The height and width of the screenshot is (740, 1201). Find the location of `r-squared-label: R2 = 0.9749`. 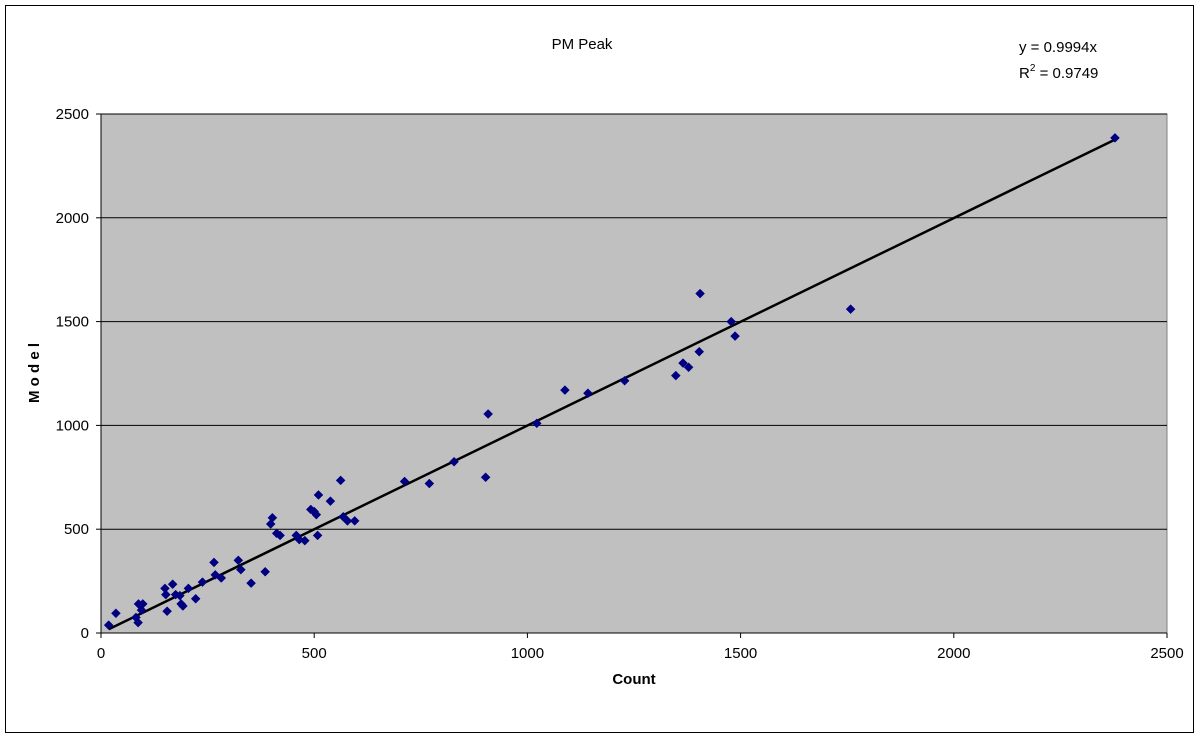

r-squared-label: R2 = 0.9749 is located at coordinates (1058, 72).